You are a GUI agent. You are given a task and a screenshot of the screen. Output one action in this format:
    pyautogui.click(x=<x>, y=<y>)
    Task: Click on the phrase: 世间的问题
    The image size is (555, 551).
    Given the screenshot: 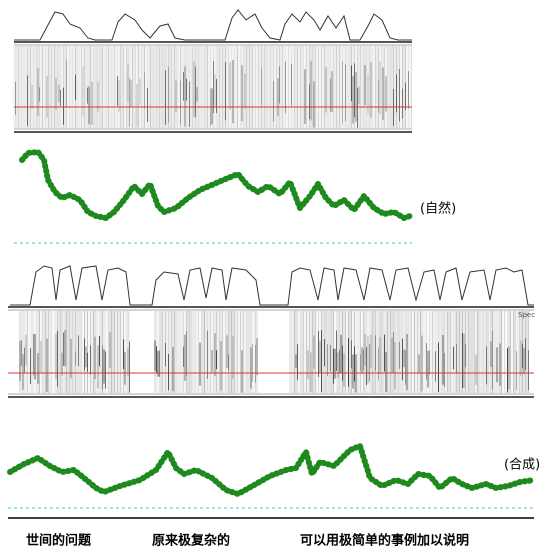 What is the action you would take?
    pyautogui.click(x=59, y=541)
    